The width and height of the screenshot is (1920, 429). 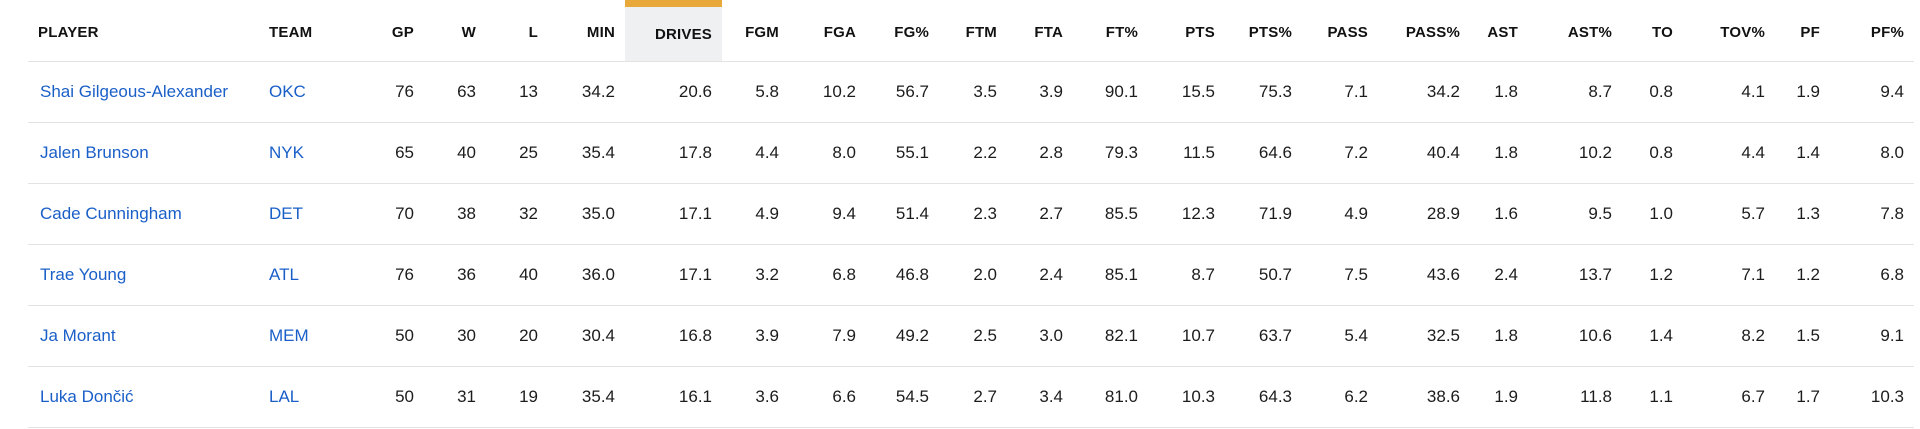 I want to click on team-cell: OKC, so click(x=315, y=92).